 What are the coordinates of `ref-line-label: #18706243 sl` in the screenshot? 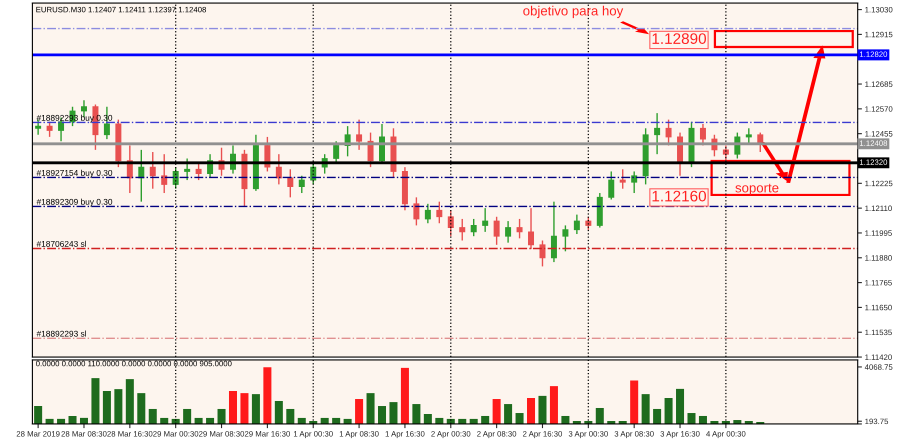 It's located at (61, 243).